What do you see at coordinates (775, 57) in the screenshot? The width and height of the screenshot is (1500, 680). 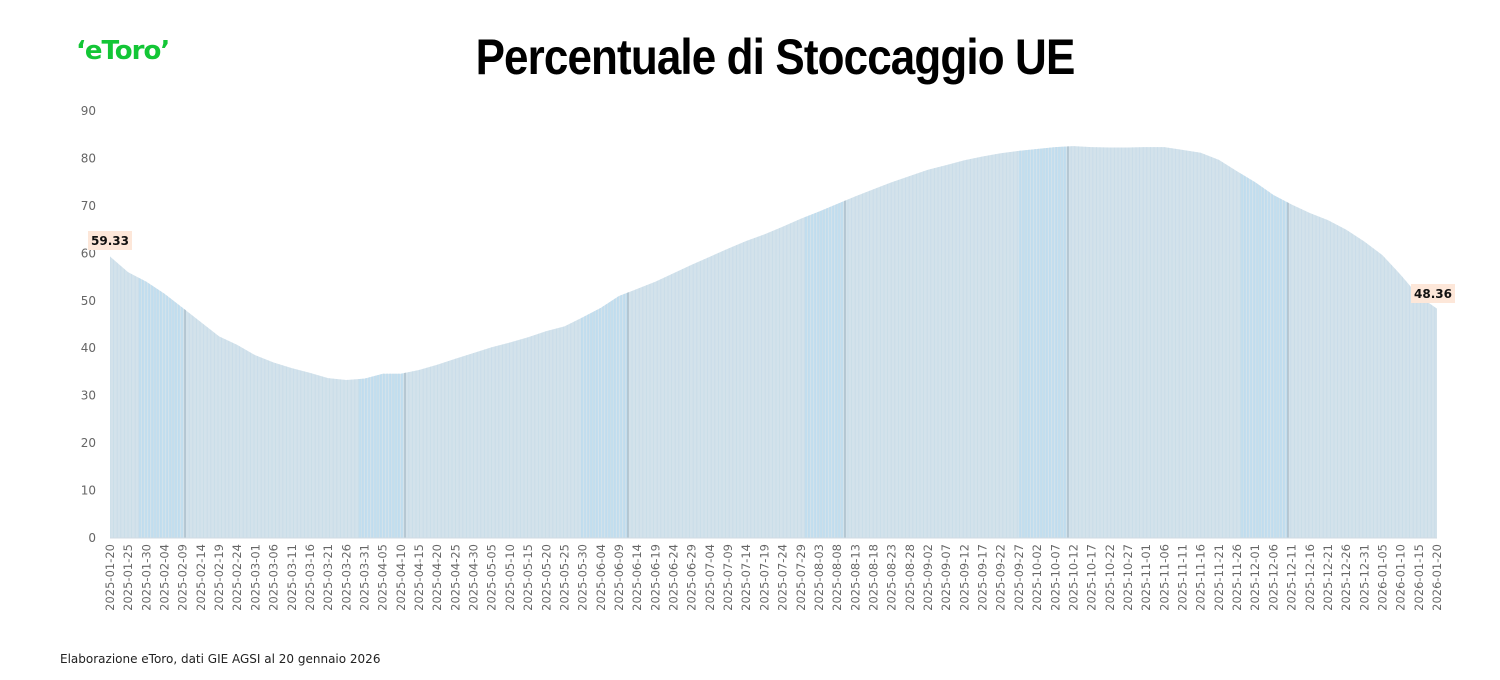 I see `chart-title: Percentuale di Stoccaggio UE` at bounding box center [775, 57].